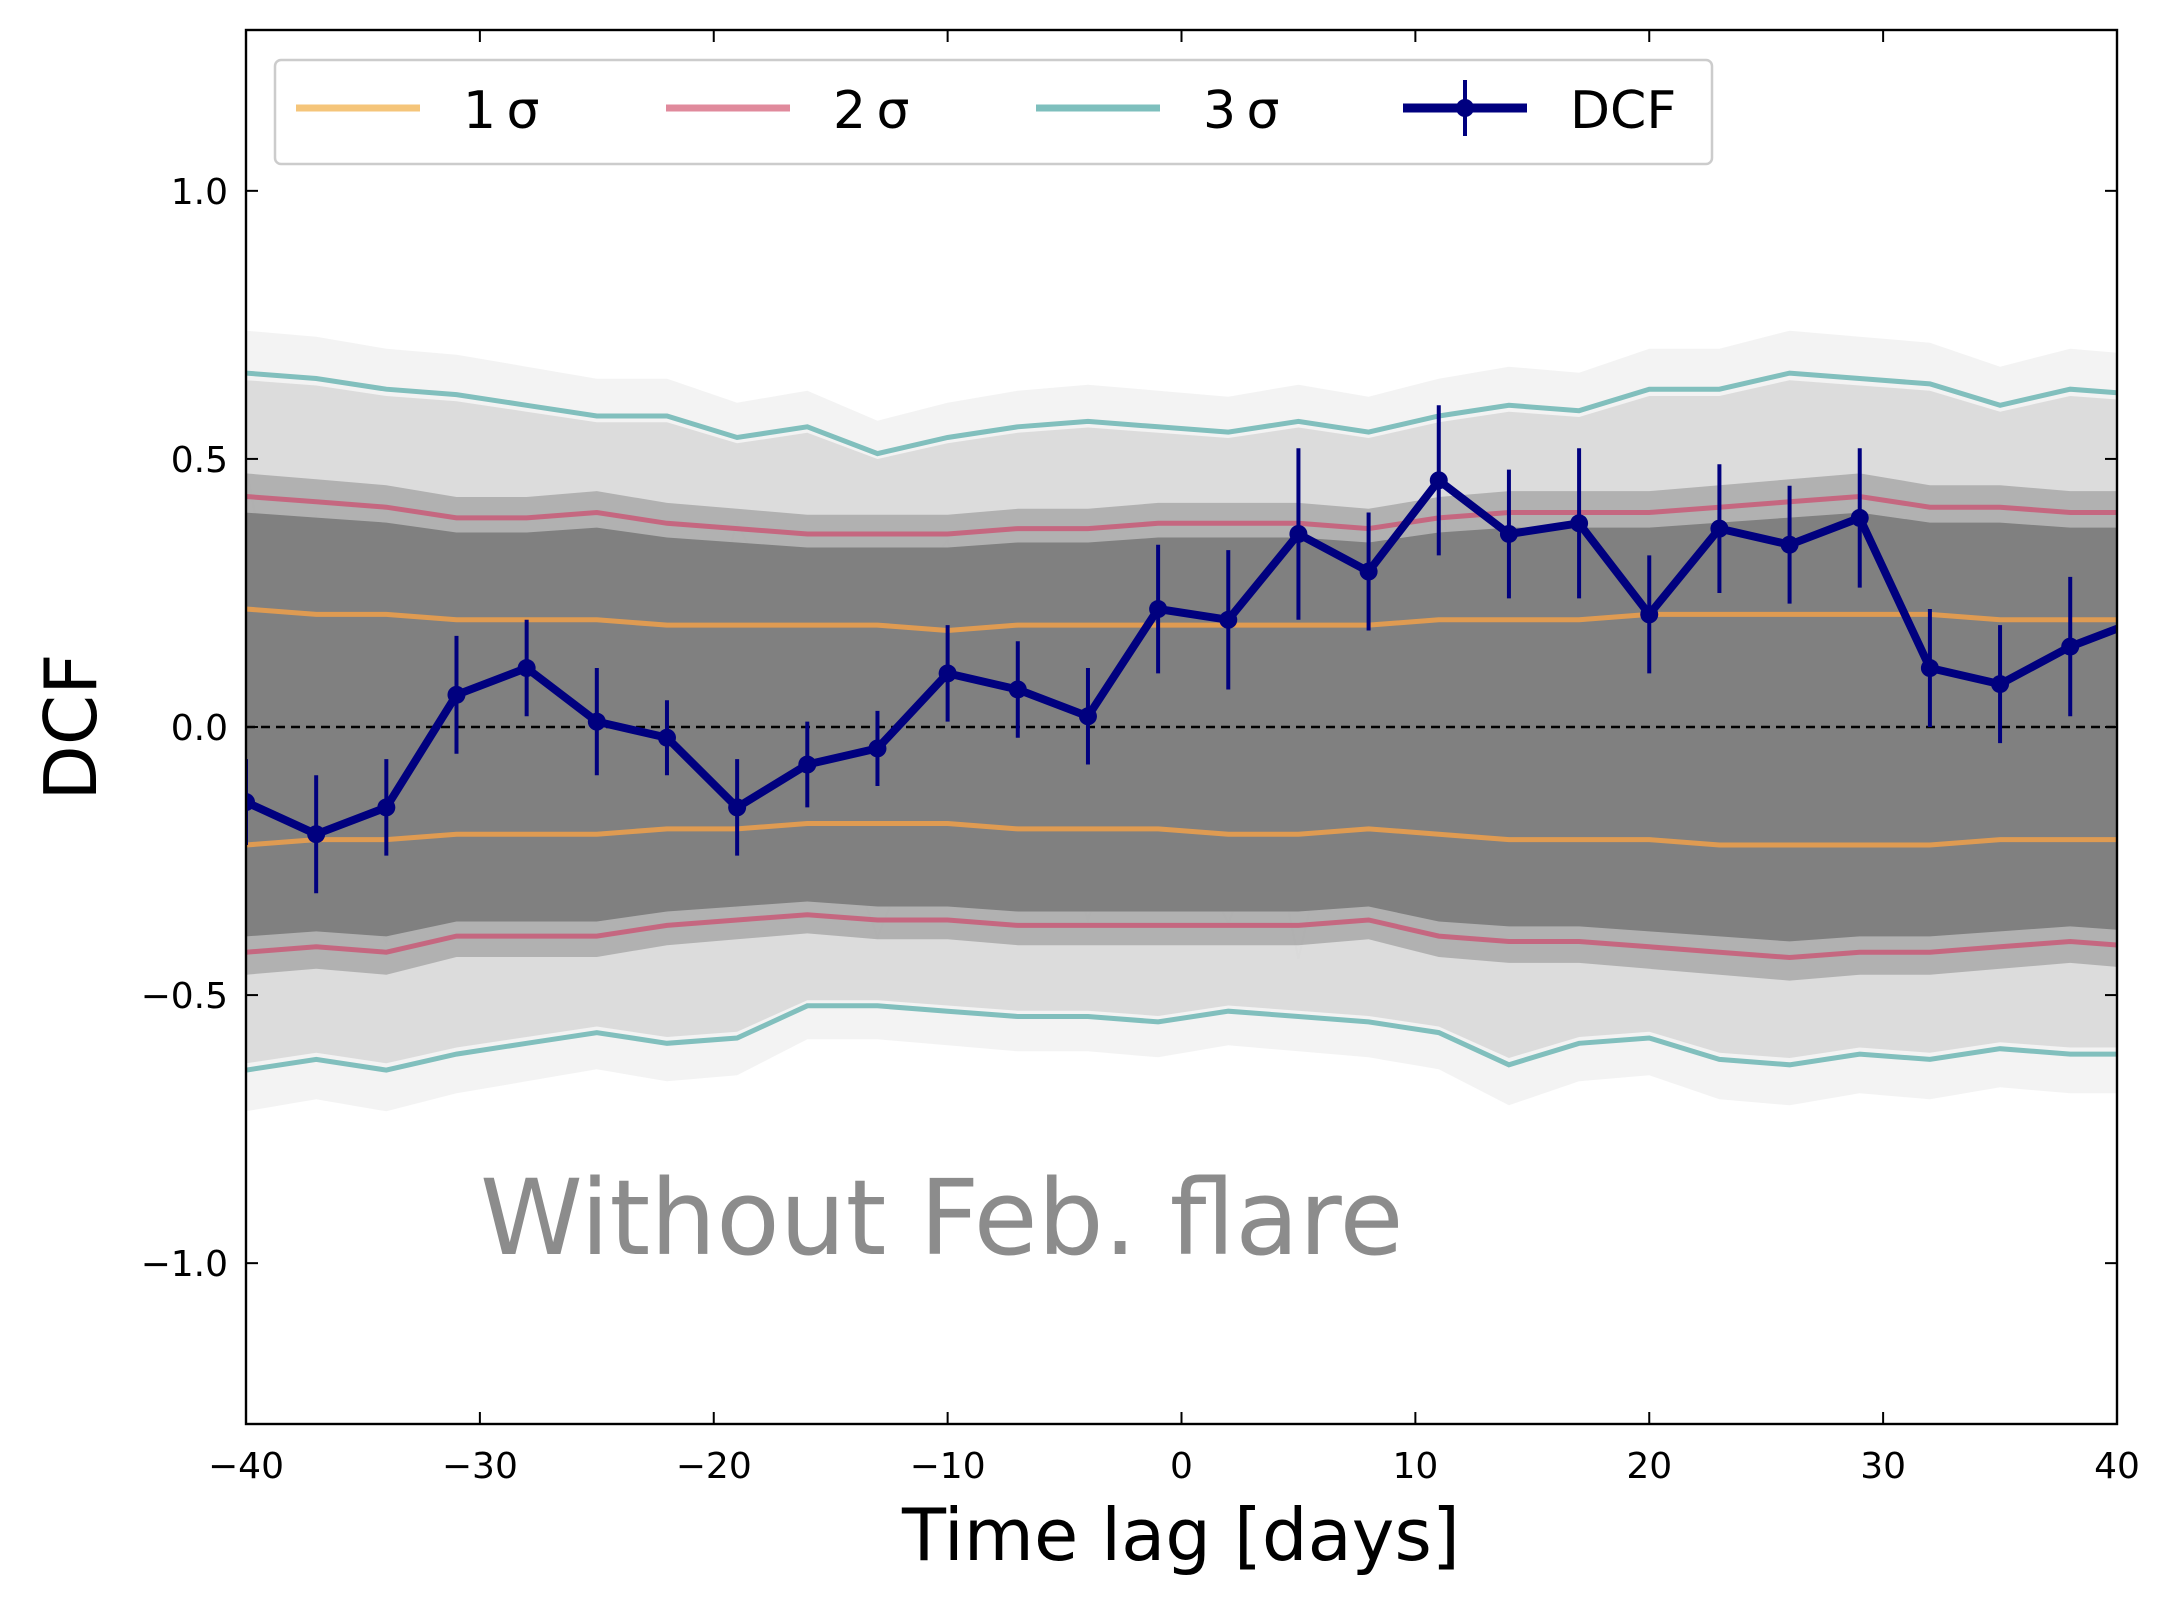 This screenshot has width=2159, height=1598. I want to click on y-tick-label: −0.5, so click(184, 996).